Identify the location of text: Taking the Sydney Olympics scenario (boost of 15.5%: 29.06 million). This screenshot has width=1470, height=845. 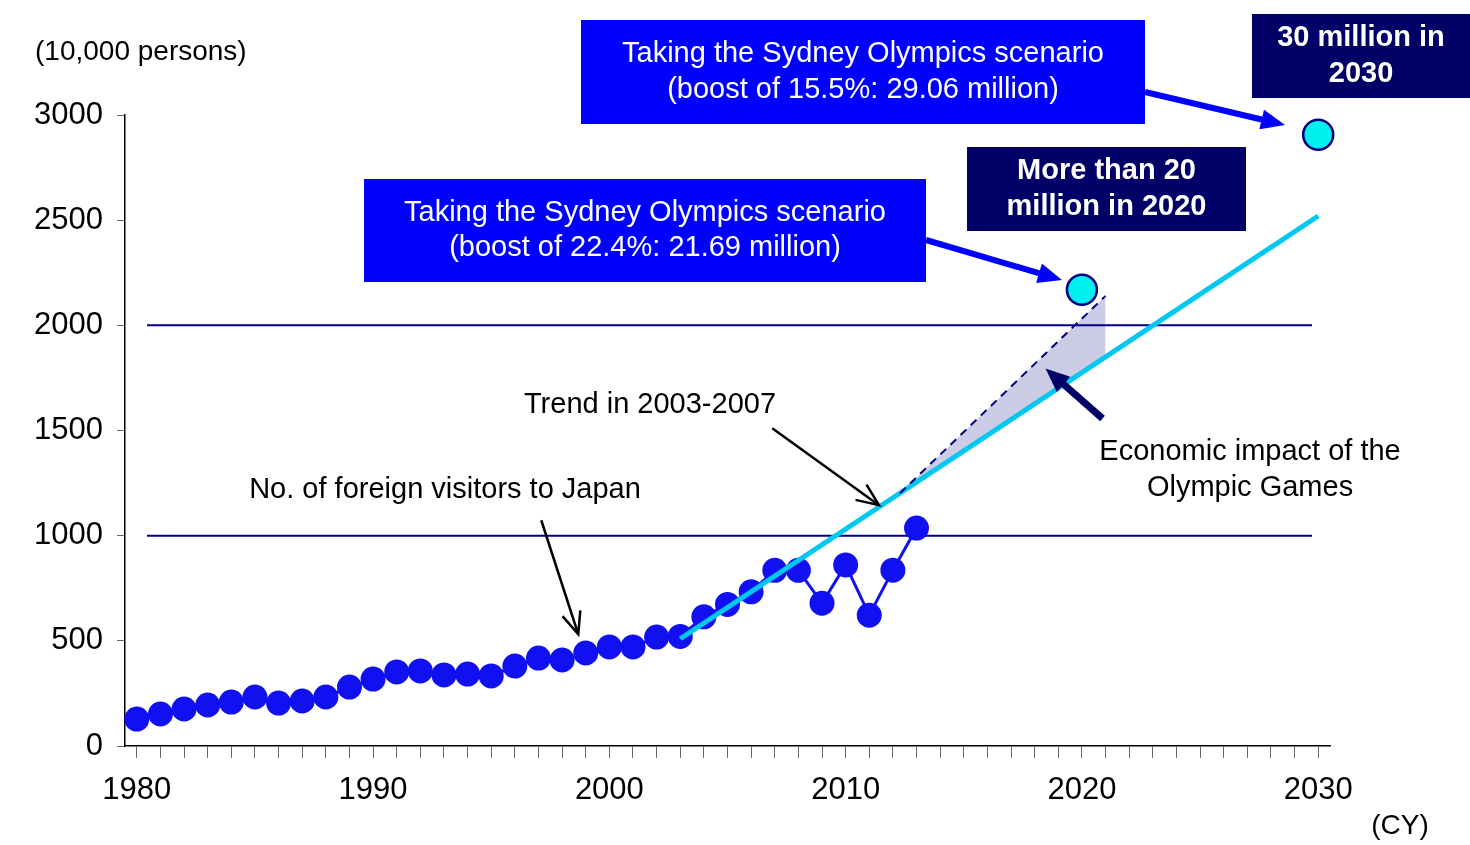
(863, 70).